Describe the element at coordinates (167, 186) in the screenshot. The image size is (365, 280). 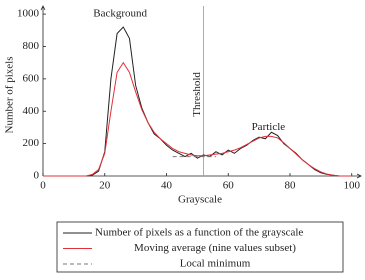
I see `x-tick-label: 40` at that location.